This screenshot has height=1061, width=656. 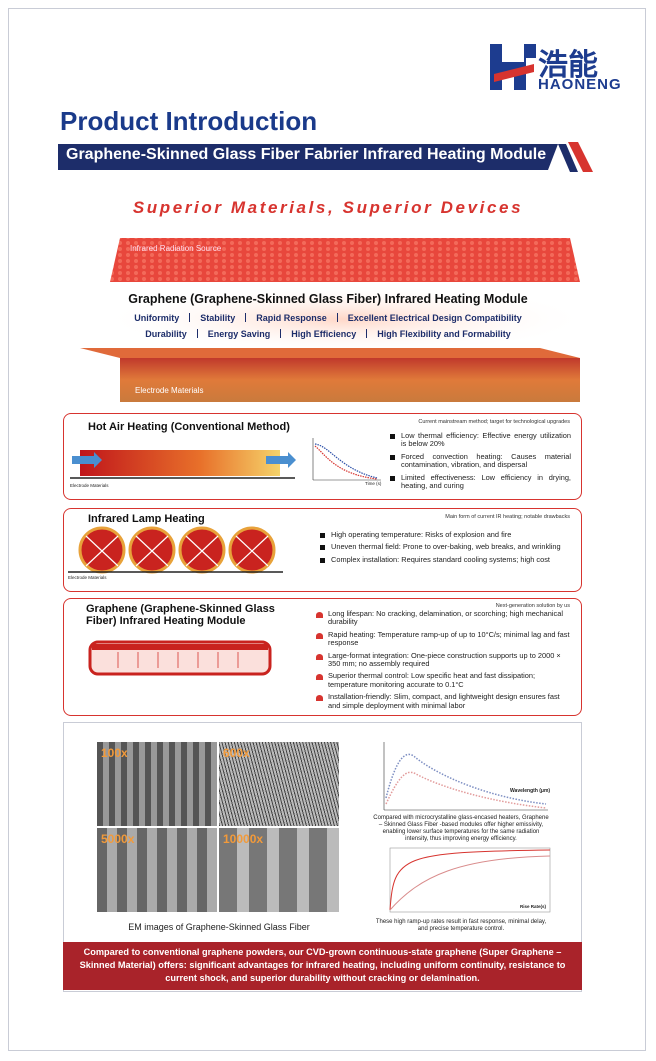 I want to click on feature: Energy Saving, so click(x=239, y=334).